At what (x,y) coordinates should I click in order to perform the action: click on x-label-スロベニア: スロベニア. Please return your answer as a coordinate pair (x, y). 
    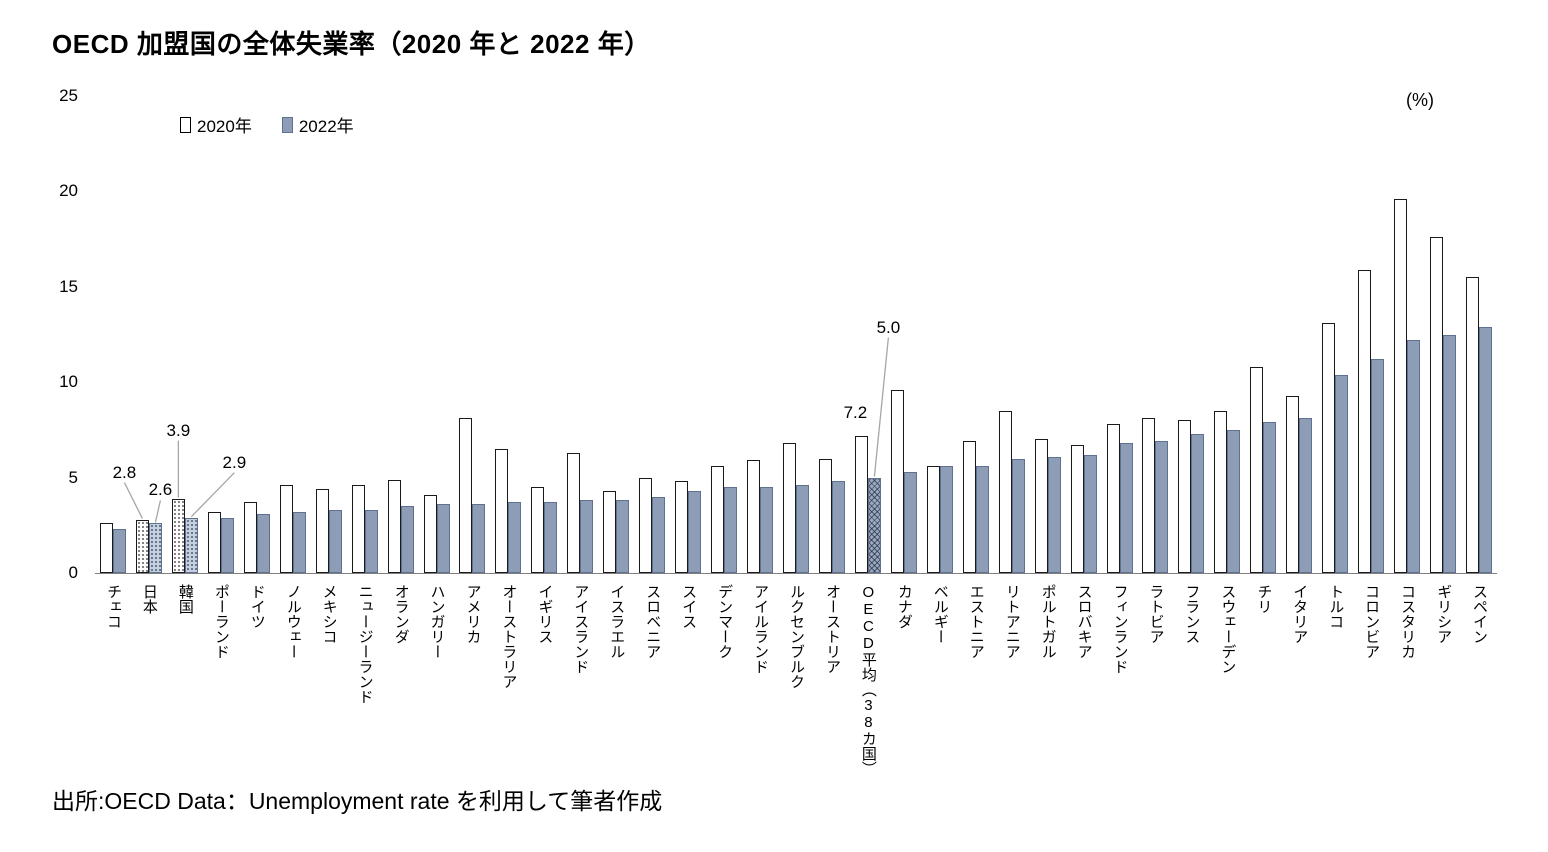
    Looking at the image, I should click on (653, 621).